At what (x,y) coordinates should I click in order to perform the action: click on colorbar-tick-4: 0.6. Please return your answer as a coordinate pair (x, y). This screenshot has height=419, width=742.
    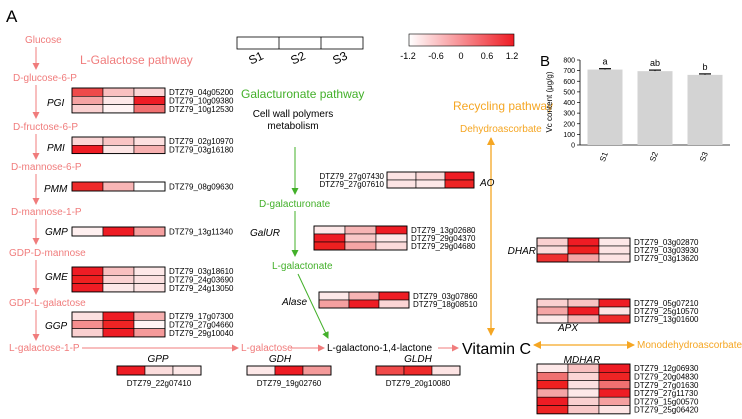
    Looking at the image, I should click on (487, 56).